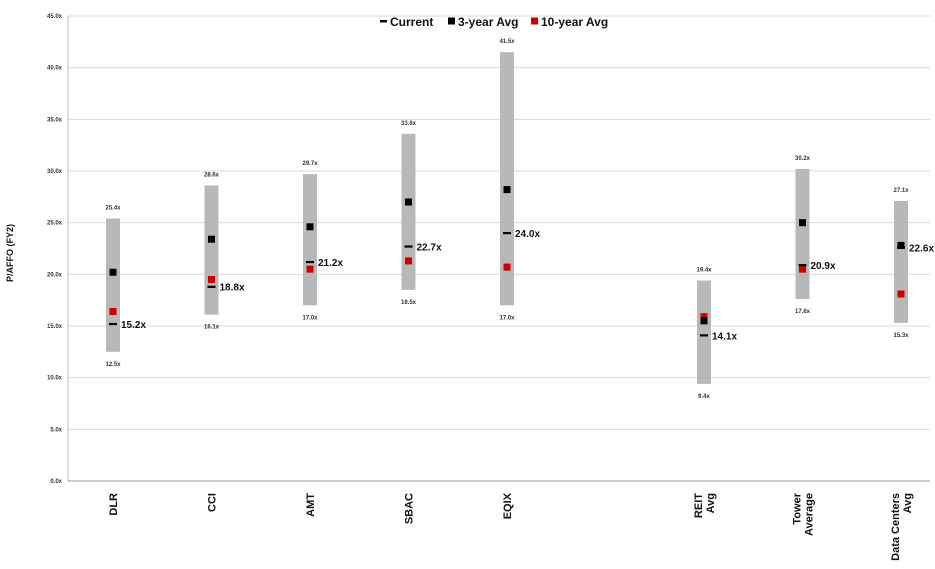 This screenshot has height=569, width=935. I want to click on range-high-label: 33.6x, so click(409, 124).